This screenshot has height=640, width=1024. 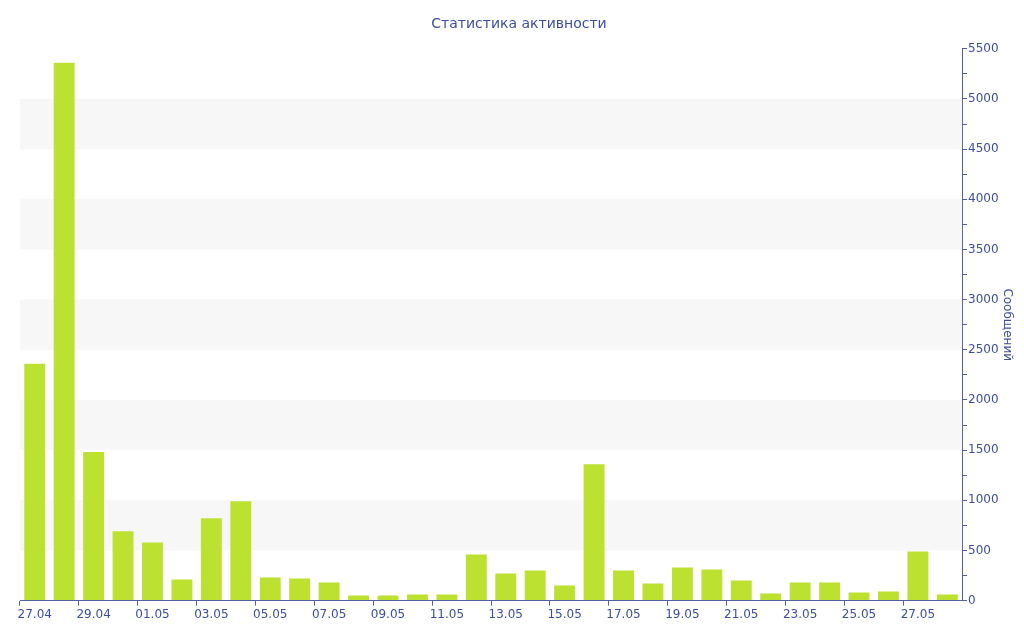 What do you see at coordinates (983, 449) in the screenshot?
I see `y-tick-label: 1500` at bounding box center [983, 449].